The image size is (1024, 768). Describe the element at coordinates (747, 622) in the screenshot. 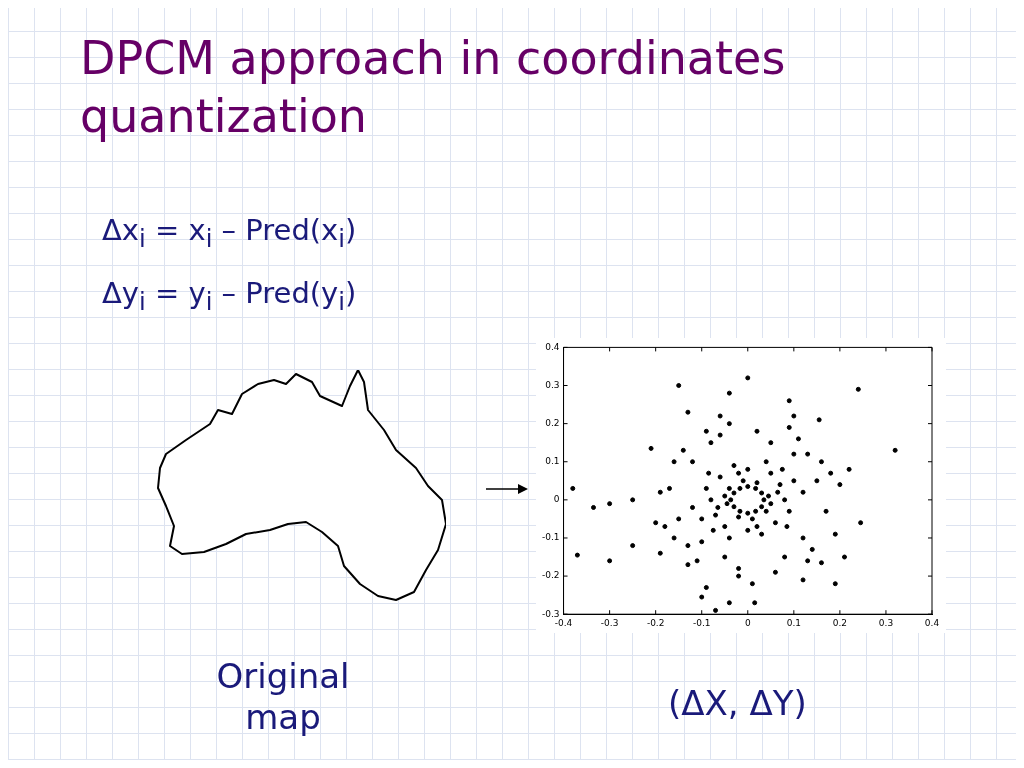

I see `x-tick-label: 0` at that location.